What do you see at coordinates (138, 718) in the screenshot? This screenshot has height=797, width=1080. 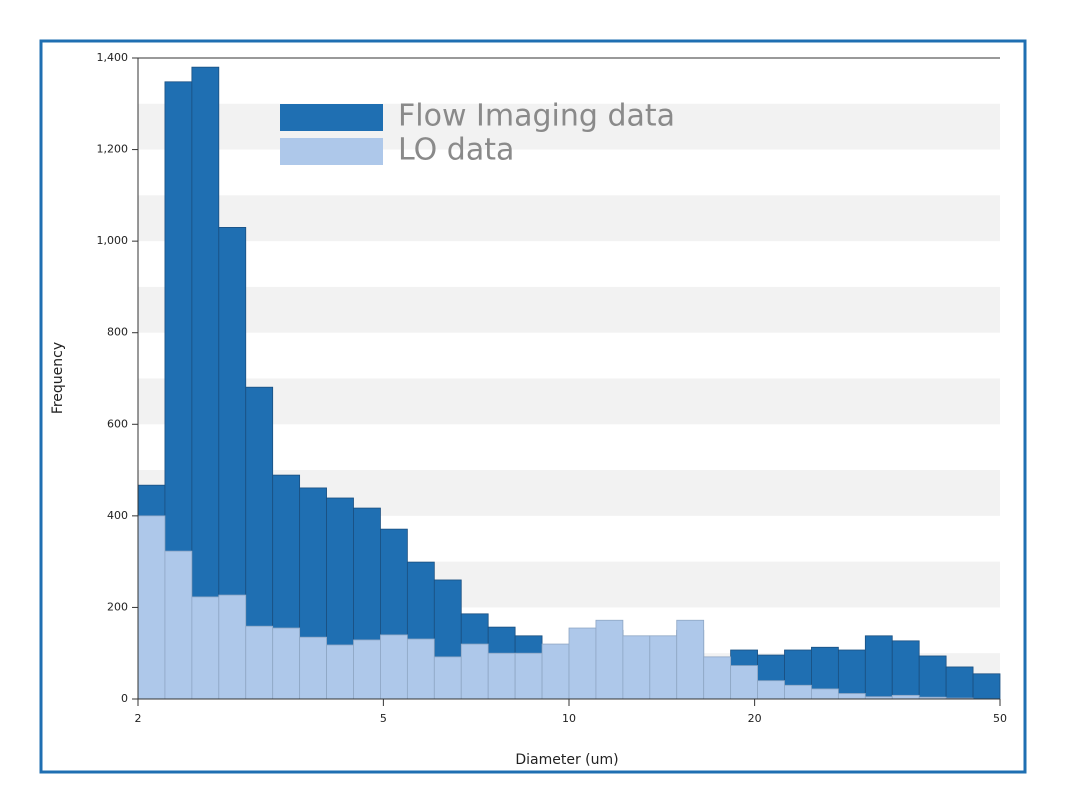 I see `x-tick-label: 2` at bounding box center [138, 718].